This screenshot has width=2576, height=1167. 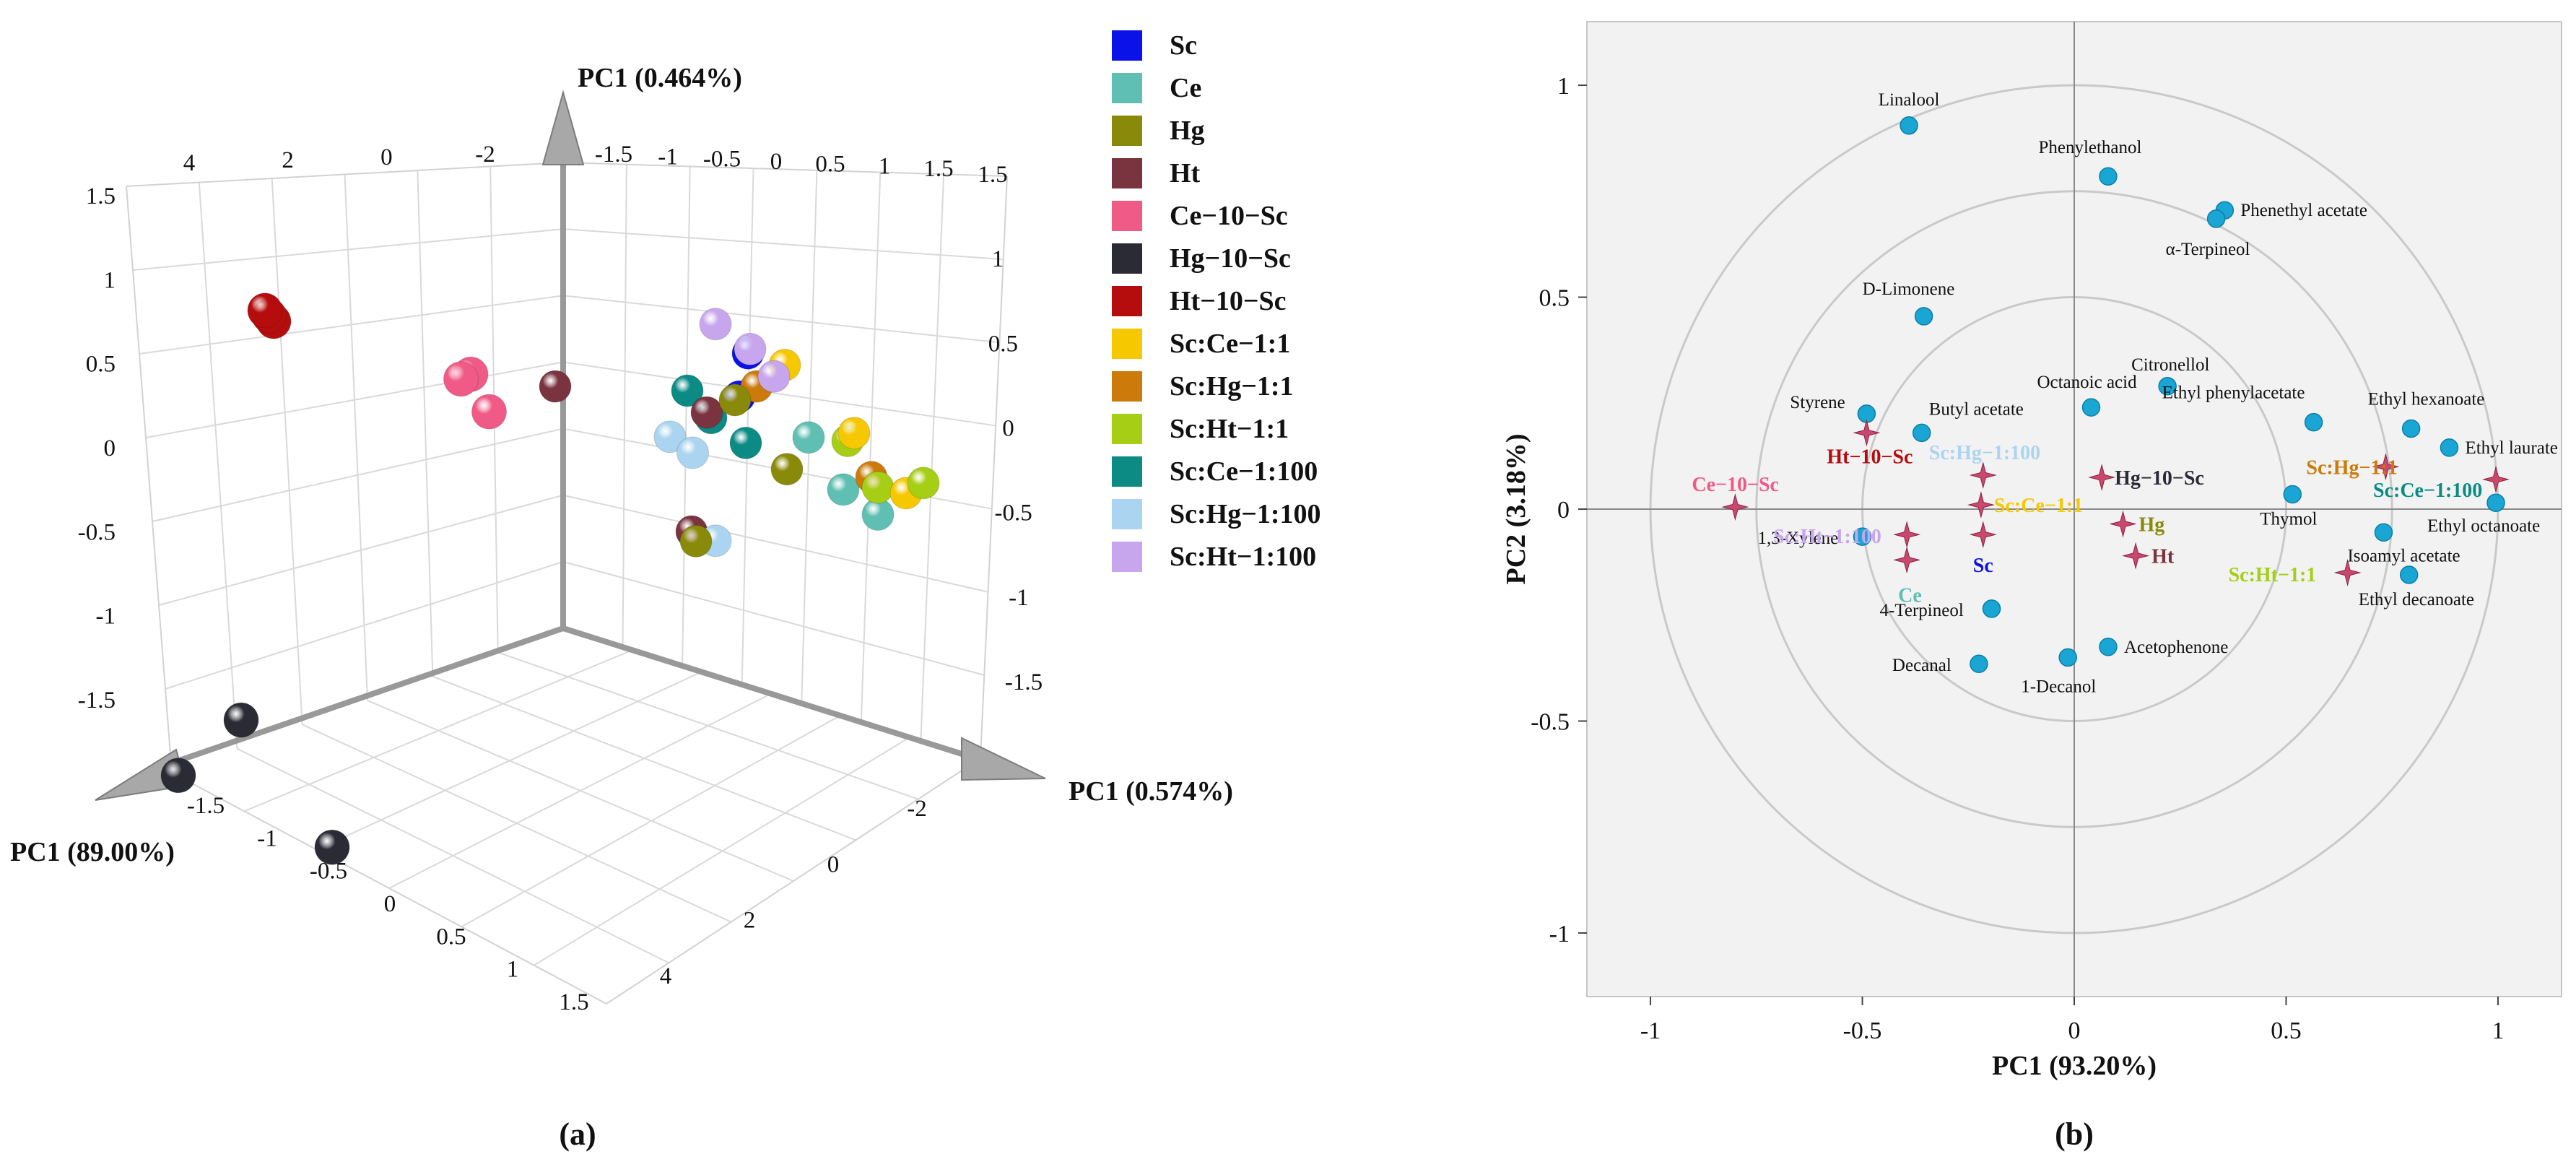 I want to click on sphere-ht, so click(x=706, y=413).